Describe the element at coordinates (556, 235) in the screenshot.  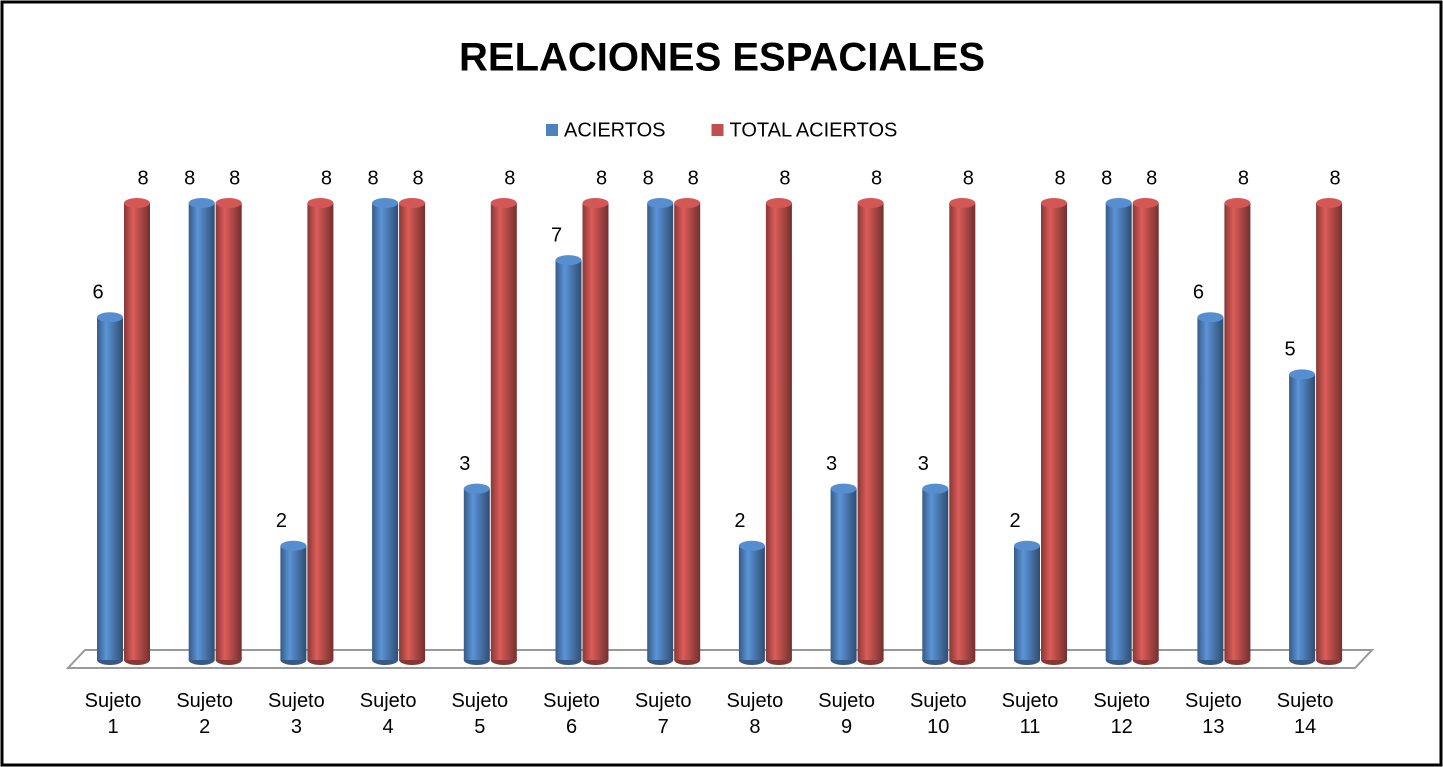
I see `data-label: 7` at that location.